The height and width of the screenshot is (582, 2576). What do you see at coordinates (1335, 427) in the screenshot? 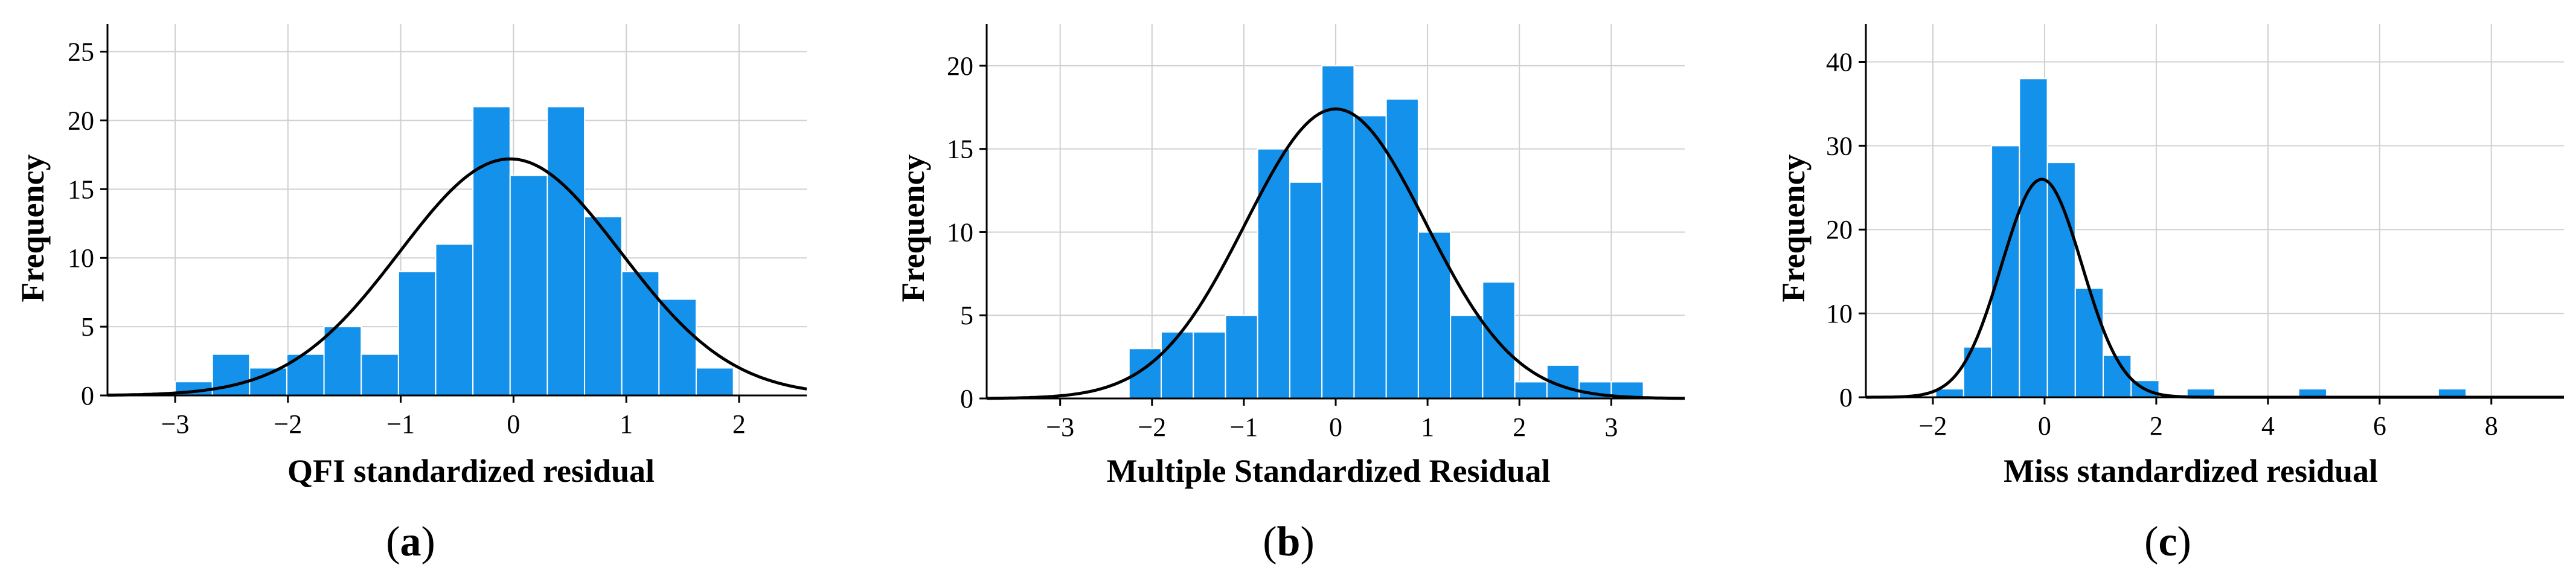
I see `x-tick-label-b-3: 0` at bounding box center [1335, 427].